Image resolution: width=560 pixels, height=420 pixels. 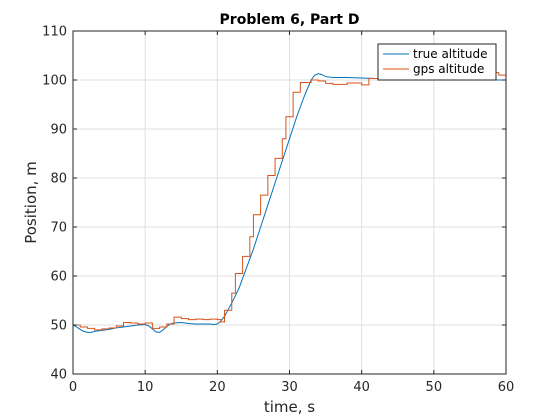 I want to click on x-tick-label: 60, so click(x=506, y=387).